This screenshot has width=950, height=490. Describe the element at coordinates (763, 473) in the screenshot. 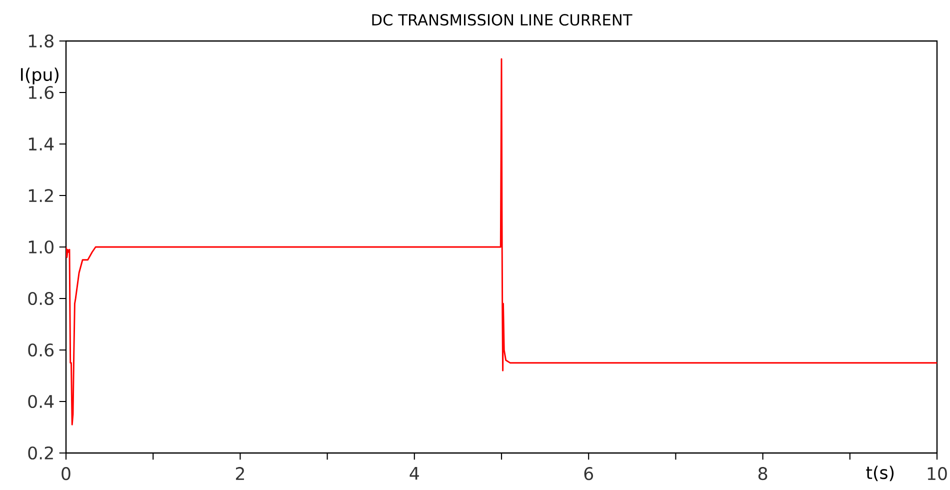

I see `x-tick-label: 8` at that location.